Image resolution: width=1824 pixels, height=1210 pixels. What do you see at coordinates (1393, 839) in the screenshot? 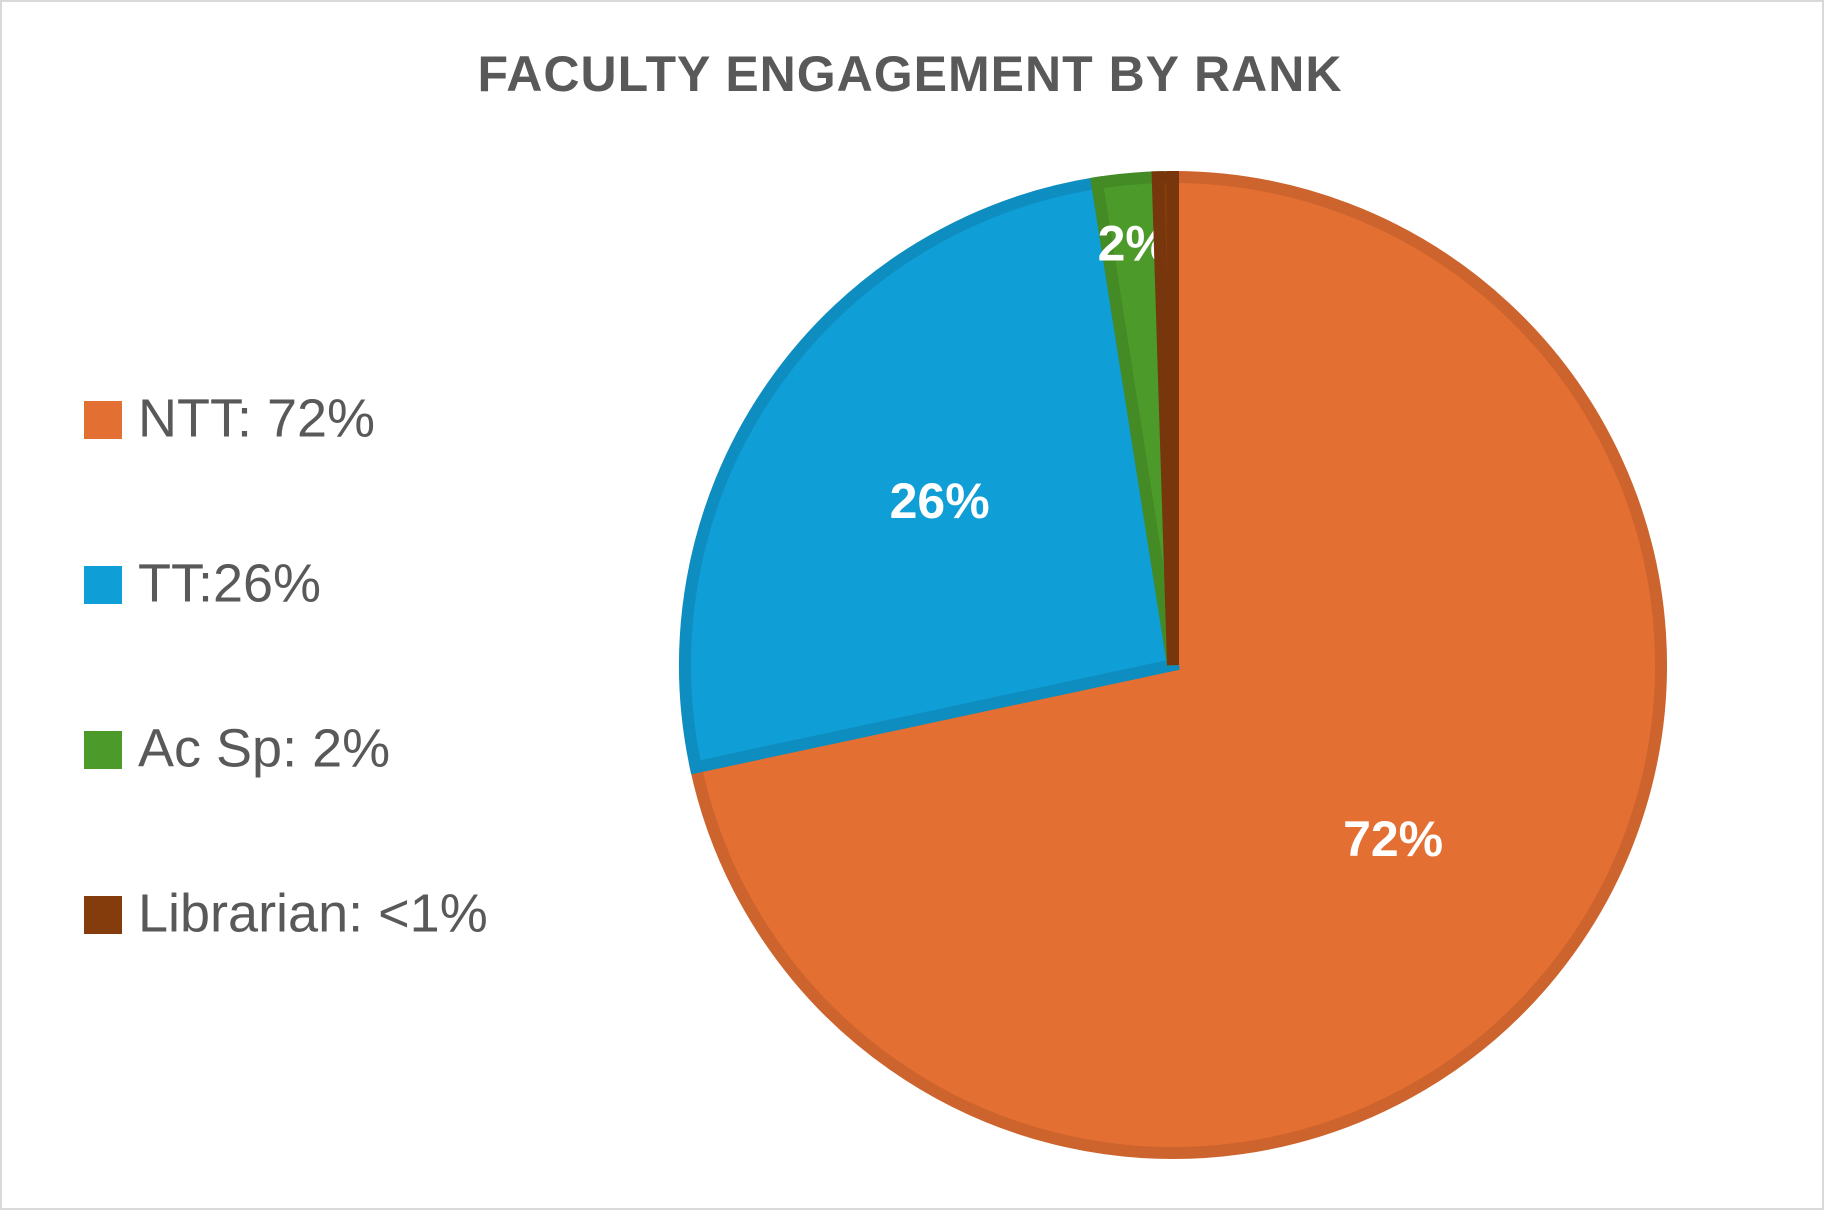
I see `data-label: 72%` at bounding box center [1393, 839].